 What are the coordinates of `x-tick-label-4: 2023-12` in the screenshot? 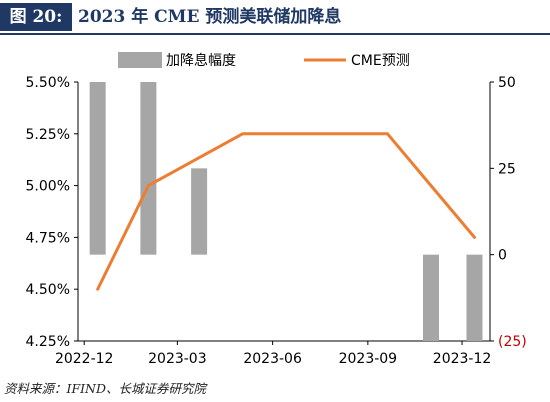 It's located at (462, 359).